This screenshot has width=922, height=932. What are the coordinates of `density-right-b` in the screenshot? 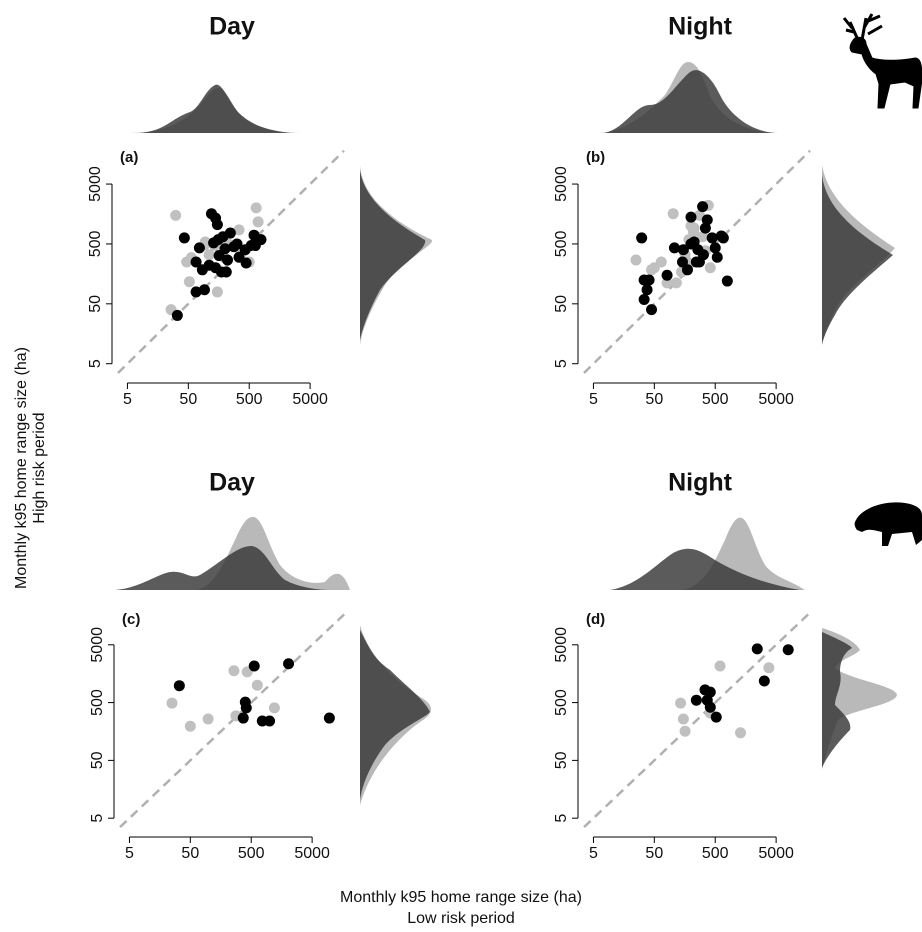 It's located at (858, 255).